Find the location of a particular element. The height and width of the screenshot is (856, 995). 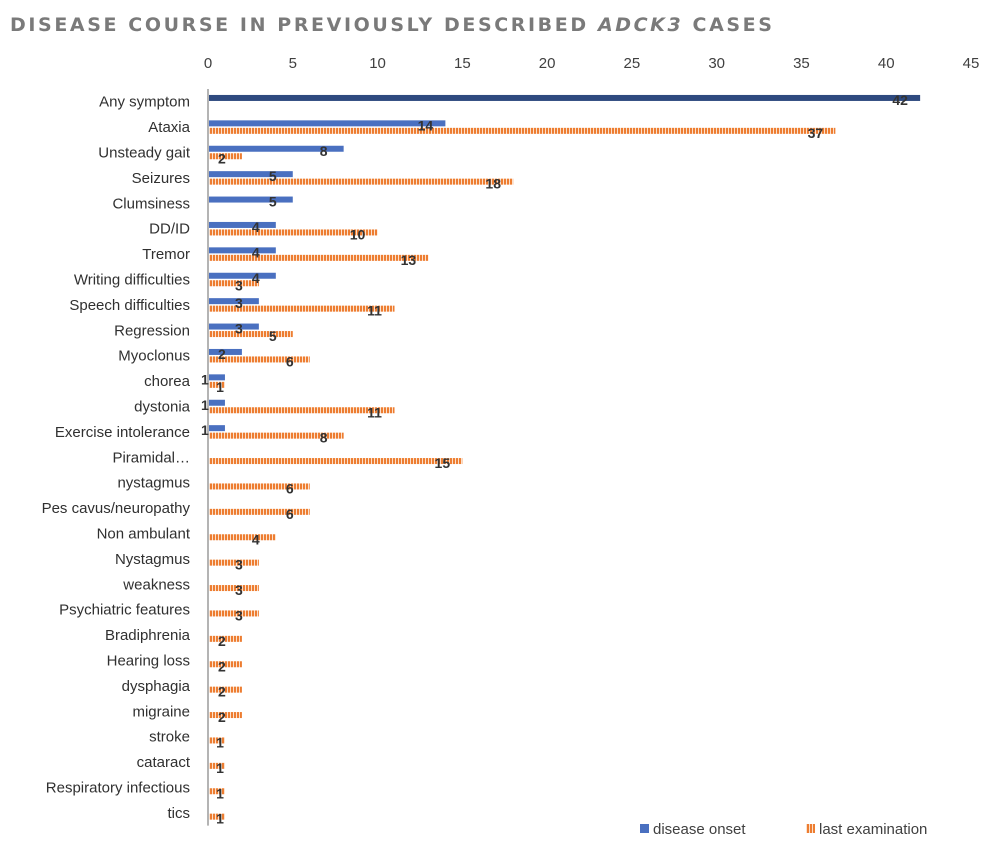

data-label-last-examination: 4 is located at coordinates (256, 539).